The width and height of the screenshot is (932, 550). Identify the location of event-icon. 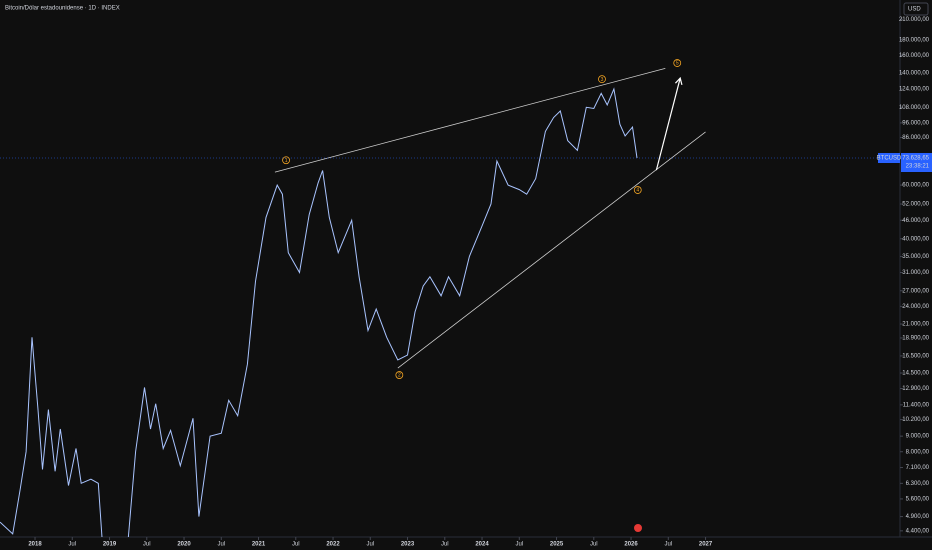
(638, 528).